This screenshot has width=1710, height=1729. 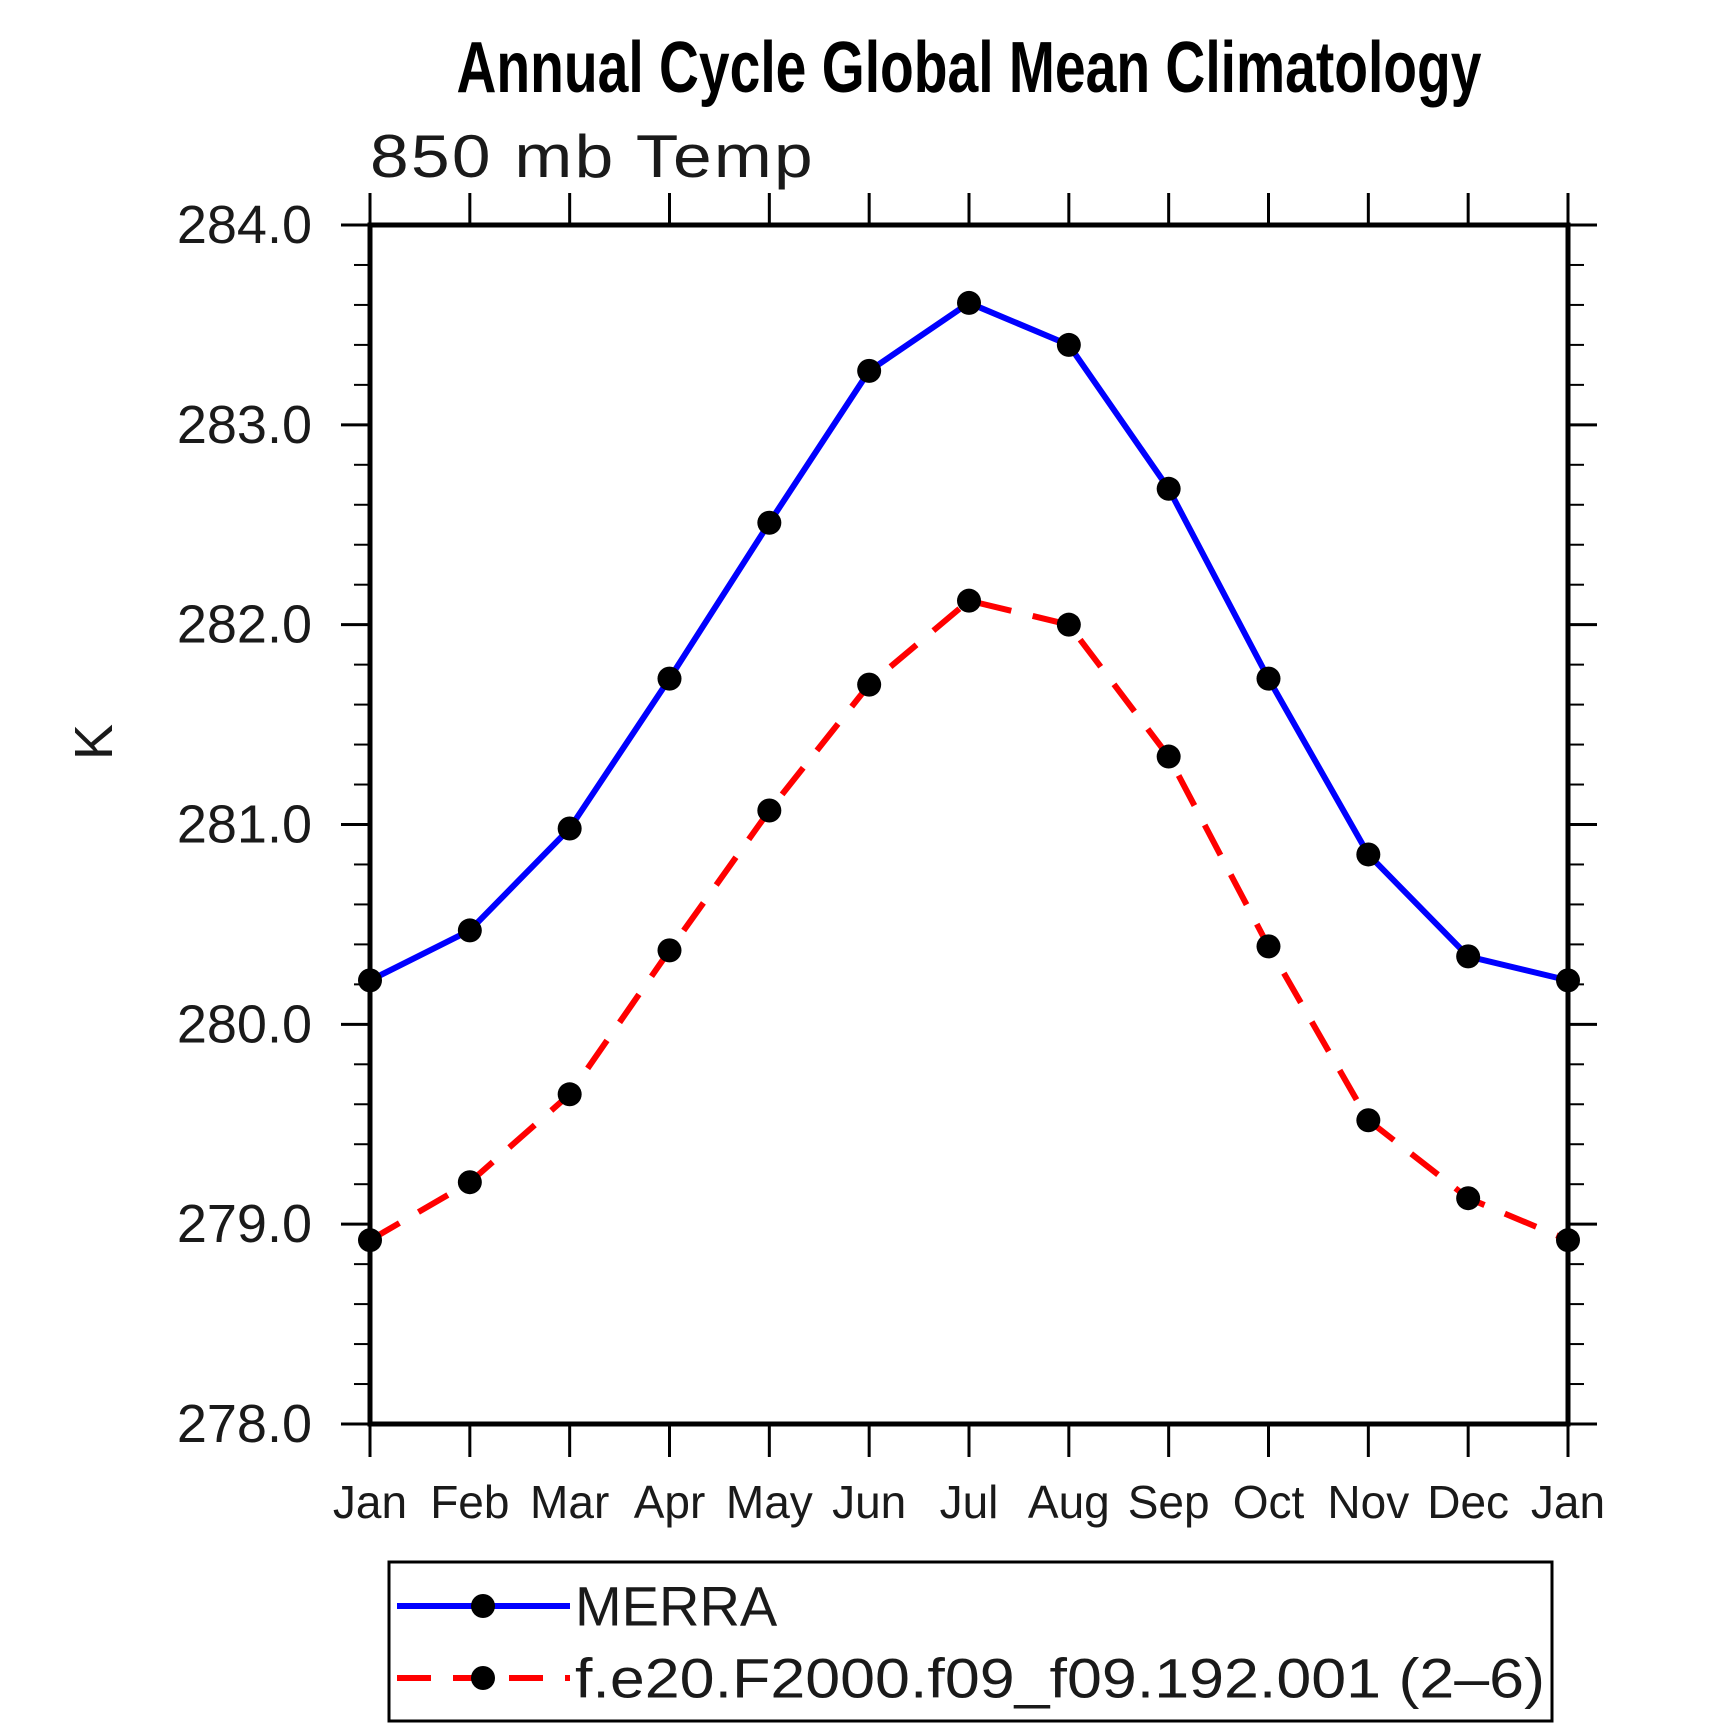 What do you see at coordinates (592, 156) in the screenshot?
I see `chart-subtitle: 850 mb Temp` at bounding box center [592, 156].